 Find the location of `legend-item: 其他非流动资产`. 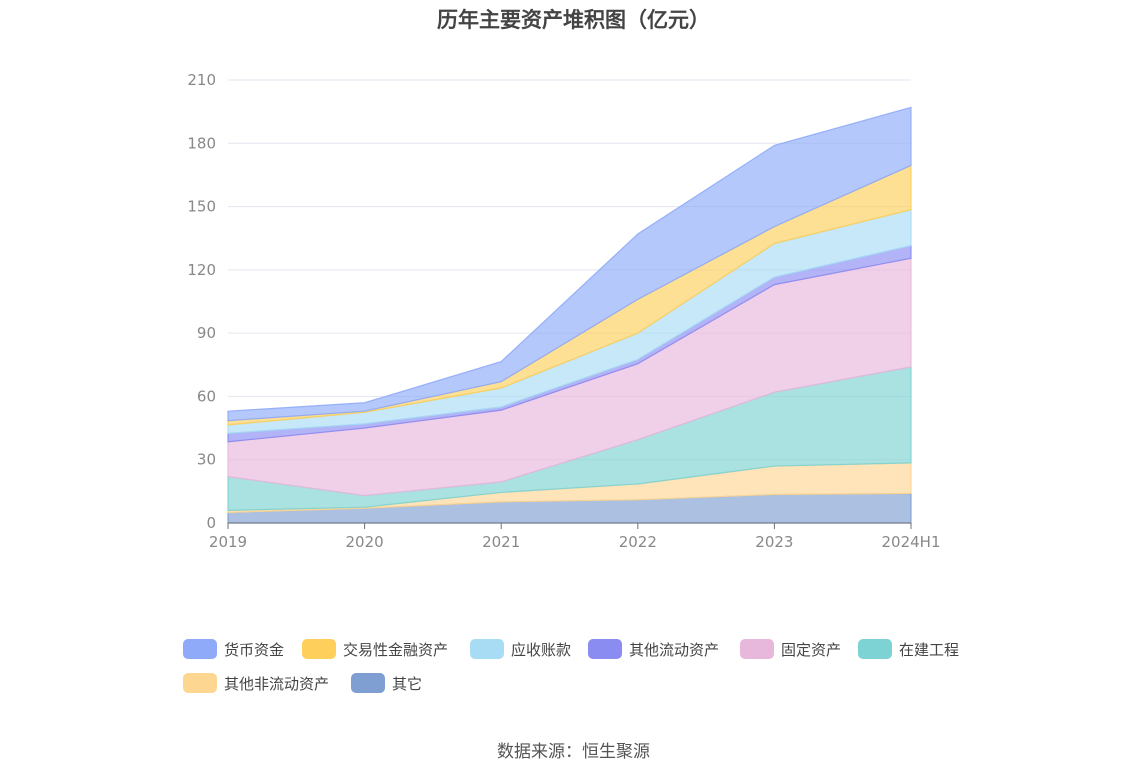

legend-item: 其他非流动资产 is located at coordinates (256, 683).